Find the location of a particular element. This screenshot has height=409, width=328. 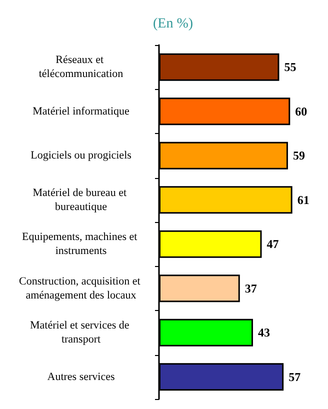

y-tick-label: Equipements, machines et instruments is located at coordinates (81, 244).